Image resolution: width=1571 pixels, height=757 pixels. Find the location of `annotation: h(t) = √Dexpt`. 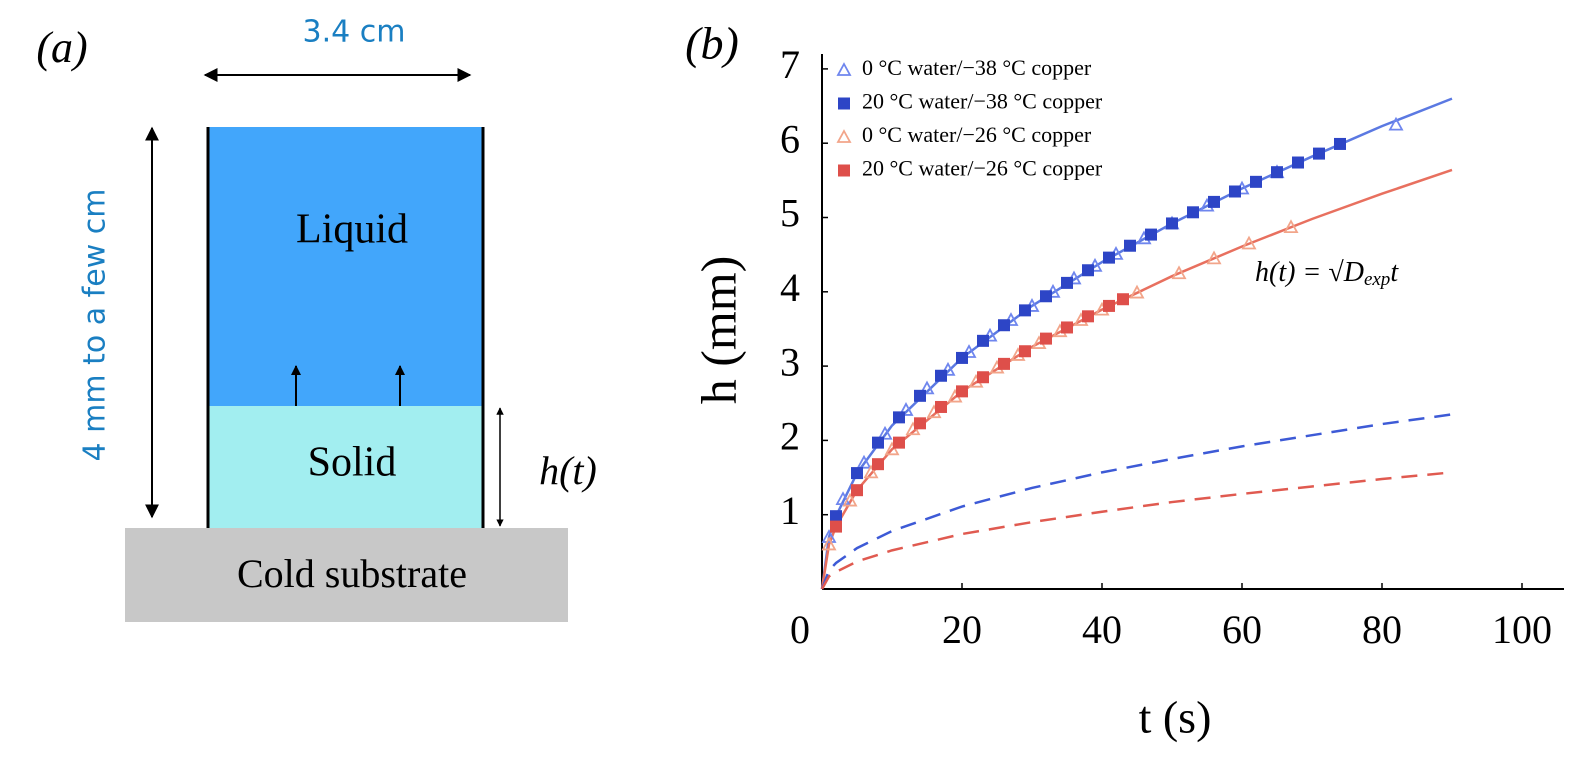

annotation: h(t) = √Dexpt is located at coordinates (1327, 273).